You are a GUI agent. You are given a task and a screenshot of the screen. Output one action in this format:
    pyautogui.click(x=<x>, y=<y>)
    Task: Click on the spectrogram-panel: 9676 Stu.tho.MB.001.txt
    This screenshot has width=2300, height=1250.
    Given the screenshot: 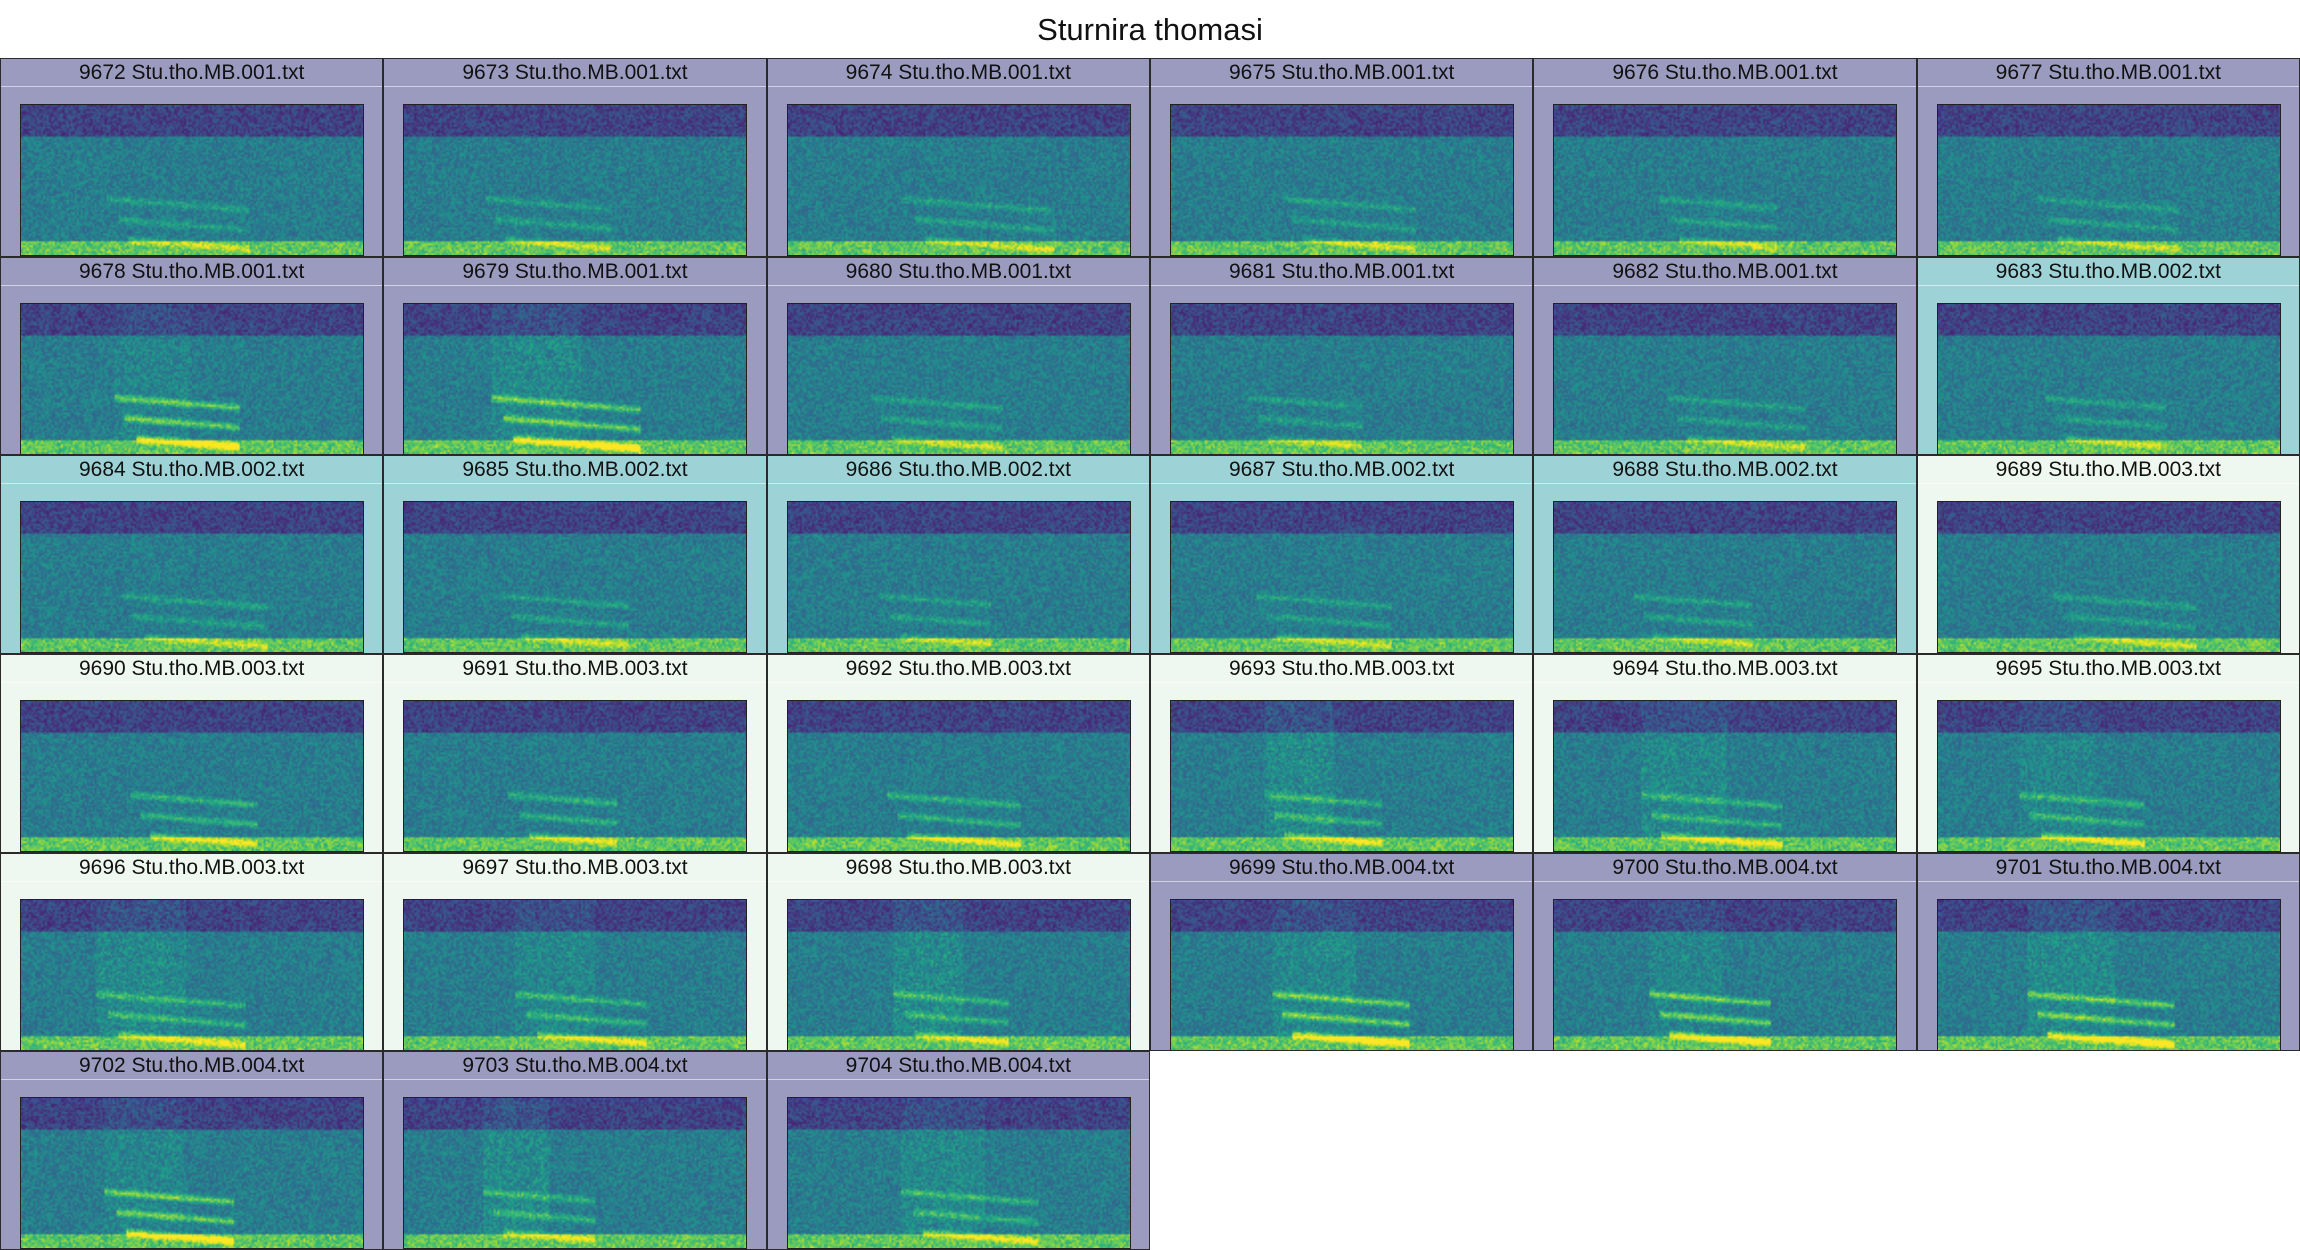 What is the action you would take?
    pyautogui.click(x=1725, y=157)
    